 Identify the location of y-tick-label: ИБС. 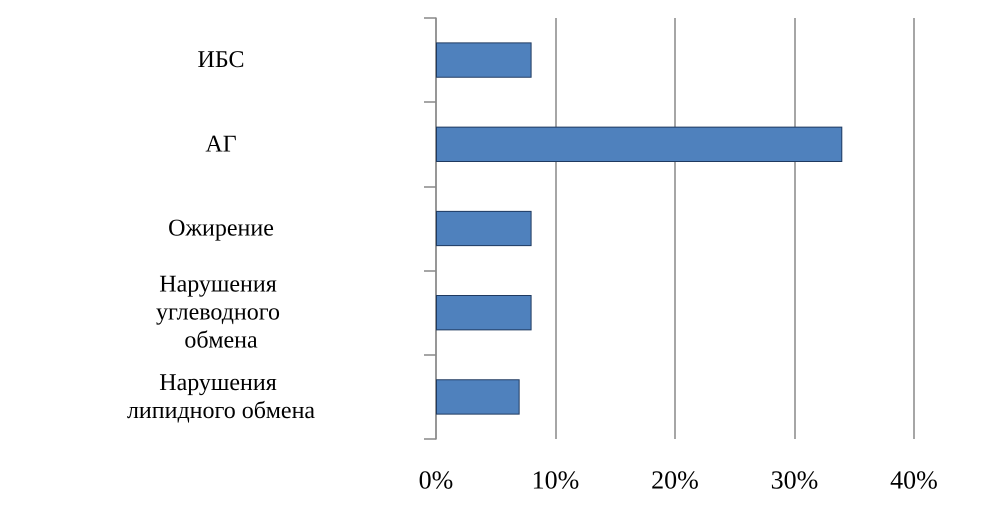
(221, 60).